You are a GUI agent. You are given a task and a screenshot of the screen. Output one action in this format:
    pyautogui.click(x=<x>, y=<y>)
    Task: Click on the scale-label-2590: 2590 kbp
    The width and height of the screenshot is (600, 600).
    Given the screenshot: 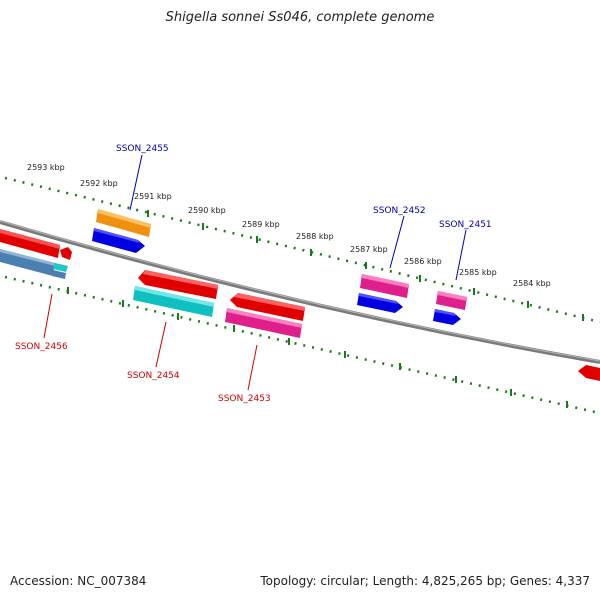 What is the action you would take?
    pyautogui.click(x=207, y=210)
    